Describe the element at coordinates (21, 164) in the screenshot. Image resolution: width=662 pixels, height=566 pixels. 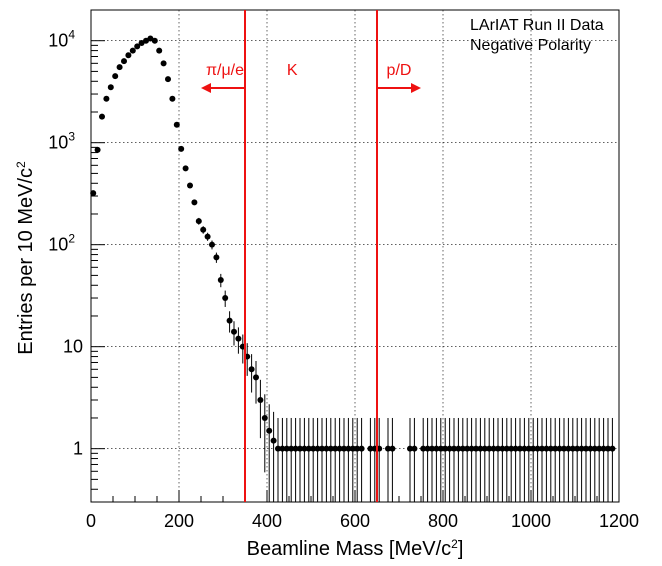
I see `y-axis-label-sup: 2` at that location.